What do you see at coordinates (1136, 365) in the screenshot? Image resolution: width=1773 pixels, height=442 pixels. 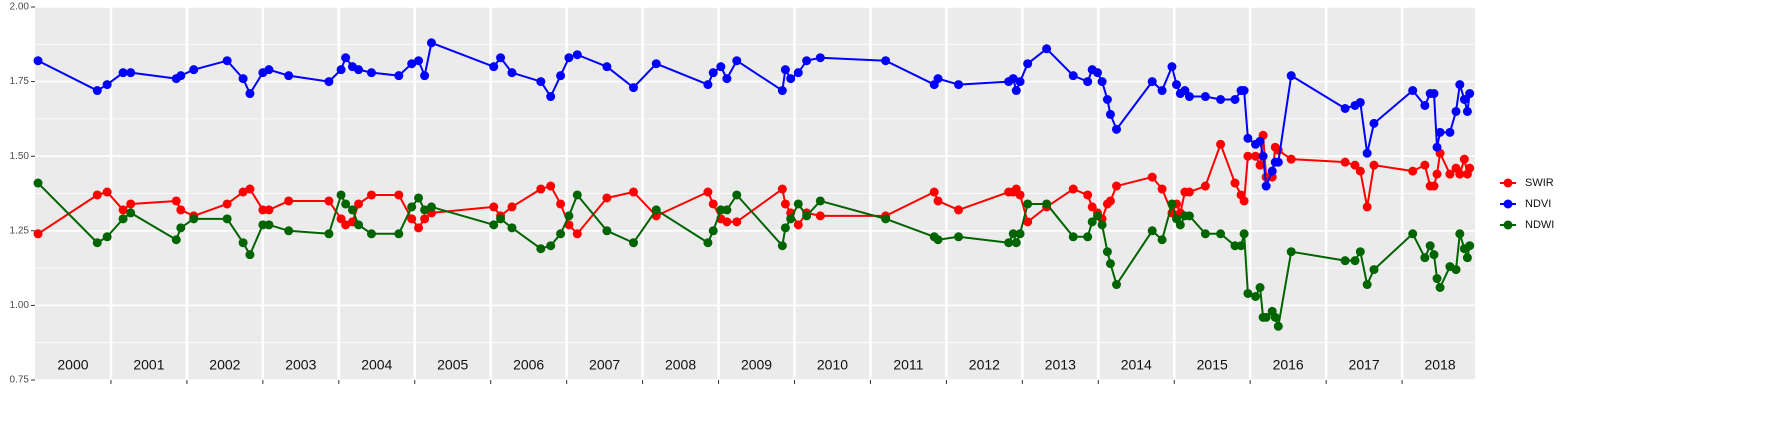 I see `year-label: 2014` at bounding box center [1136, 365].